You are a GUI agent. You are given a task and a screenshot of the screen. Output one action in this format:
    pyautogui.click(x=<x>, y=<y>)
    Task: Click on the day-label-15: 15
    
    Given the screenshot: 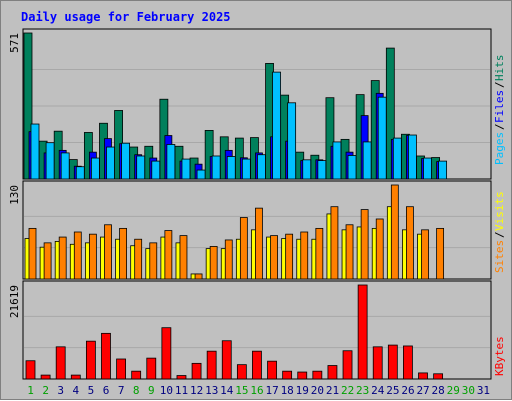 What is the action you would take?
    pyautogui.click(x=241, y=390)
    